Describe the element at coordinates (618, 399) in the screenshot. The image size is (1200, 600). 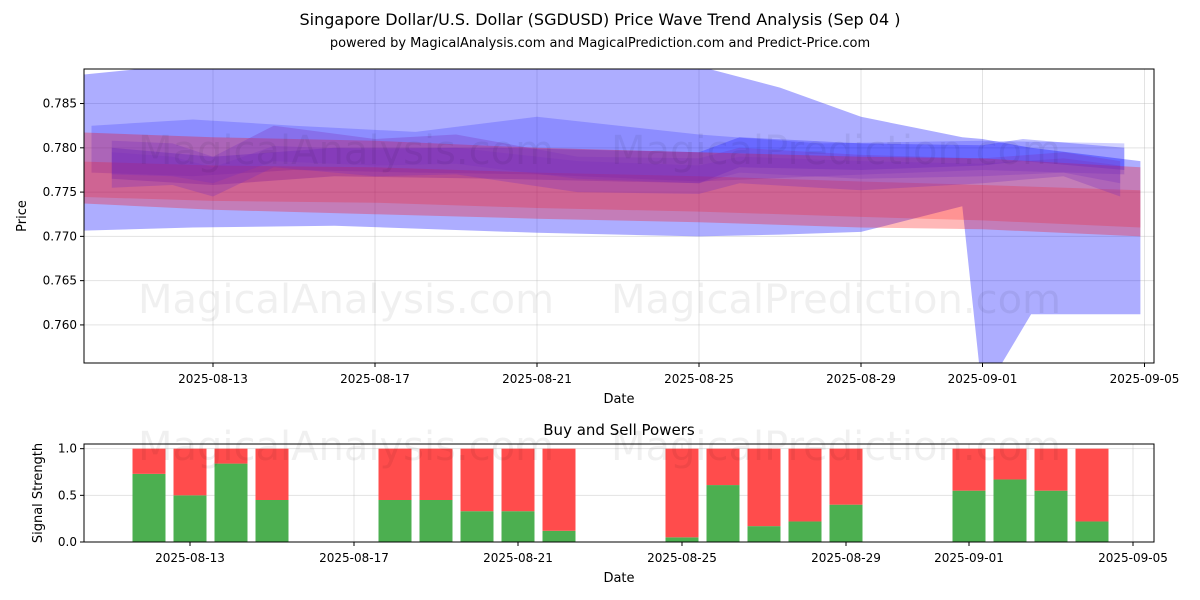
I see `price-x-label: Date` at that location.